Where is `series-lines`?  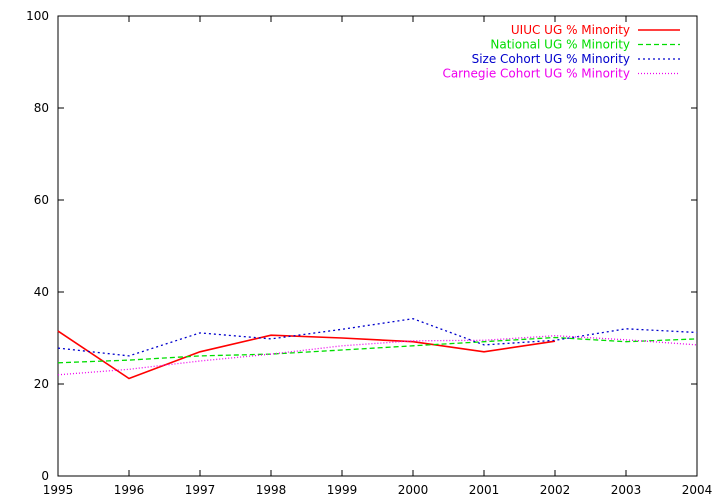
series-lines is located at coordinates (377, 349).